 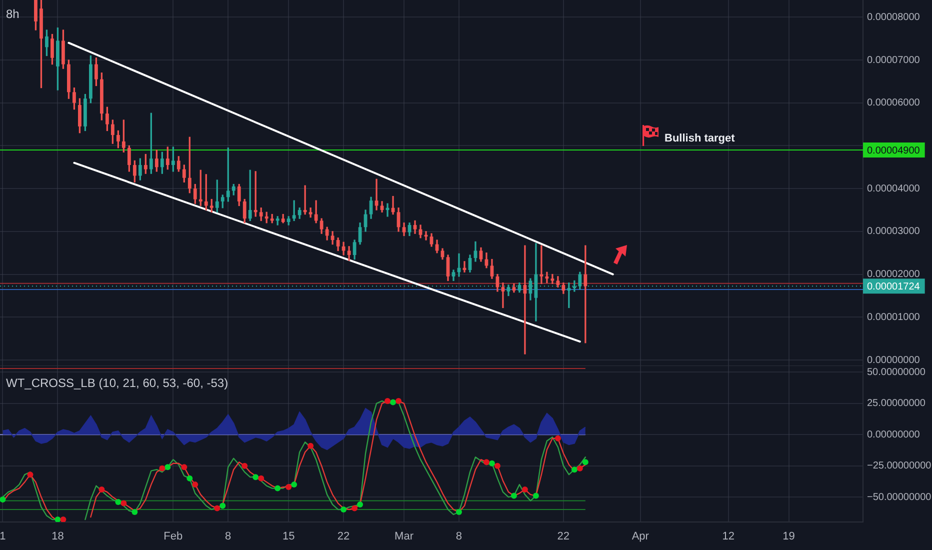 What do you see at coordinates (893, 188) in the screenshot?
I see `y-tick-label: 0.00004000` at bounding box center [893, 188].